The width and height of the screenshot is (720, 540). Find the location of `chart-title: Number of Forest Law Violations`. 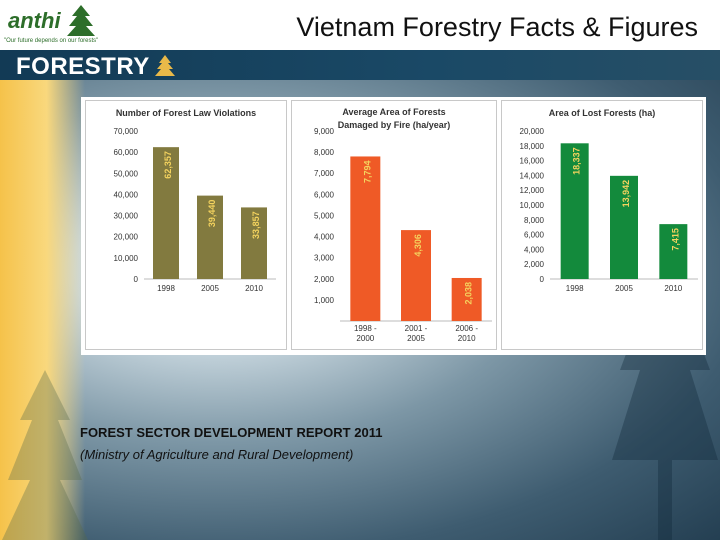

chart-title: Number of Forest Law Violations is located at coordinates (186, 113).